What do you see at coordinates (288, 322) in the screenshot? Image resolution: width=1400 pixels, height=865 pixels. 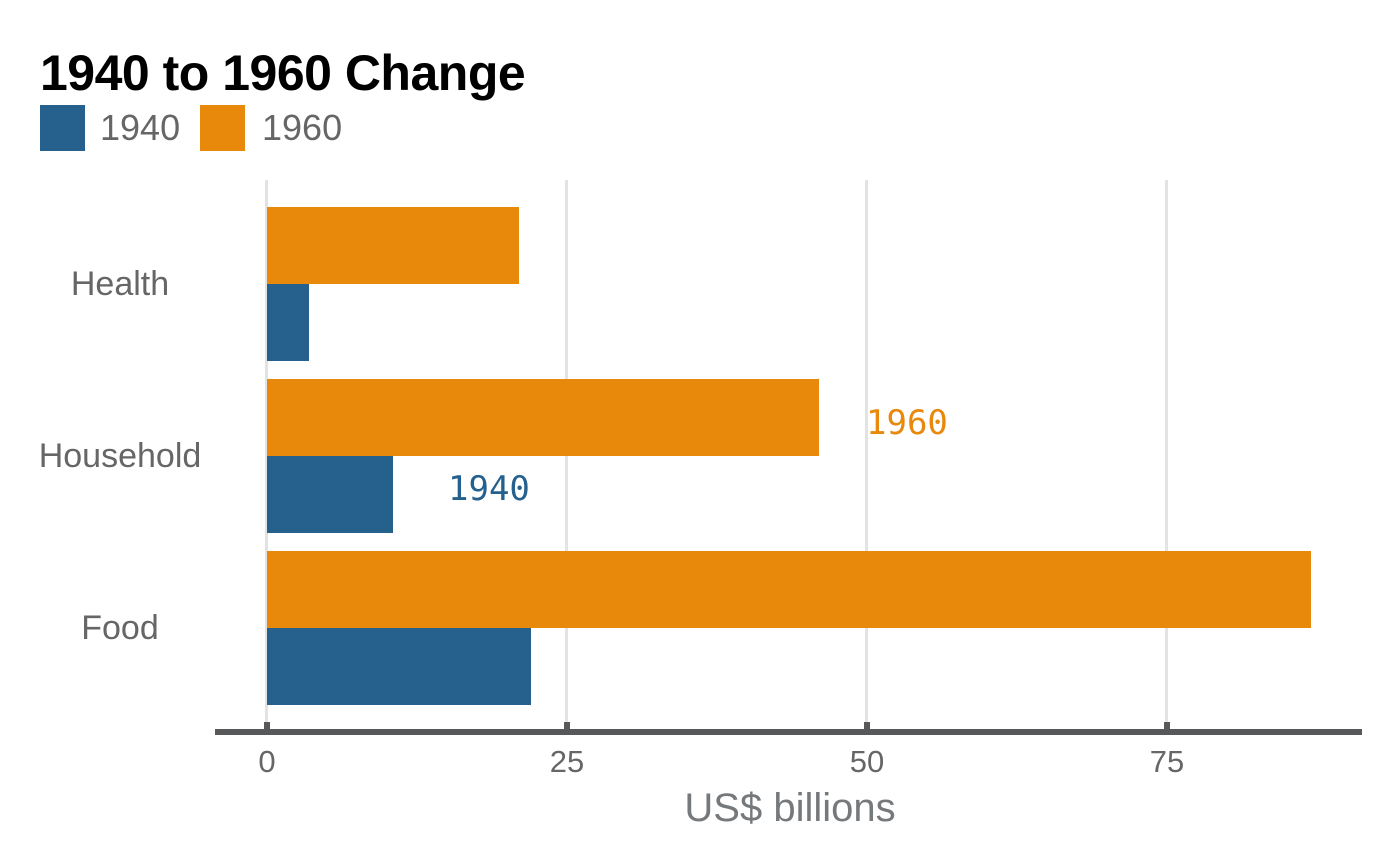 I see `bar-1940-health` at bounding box center [288, 322].